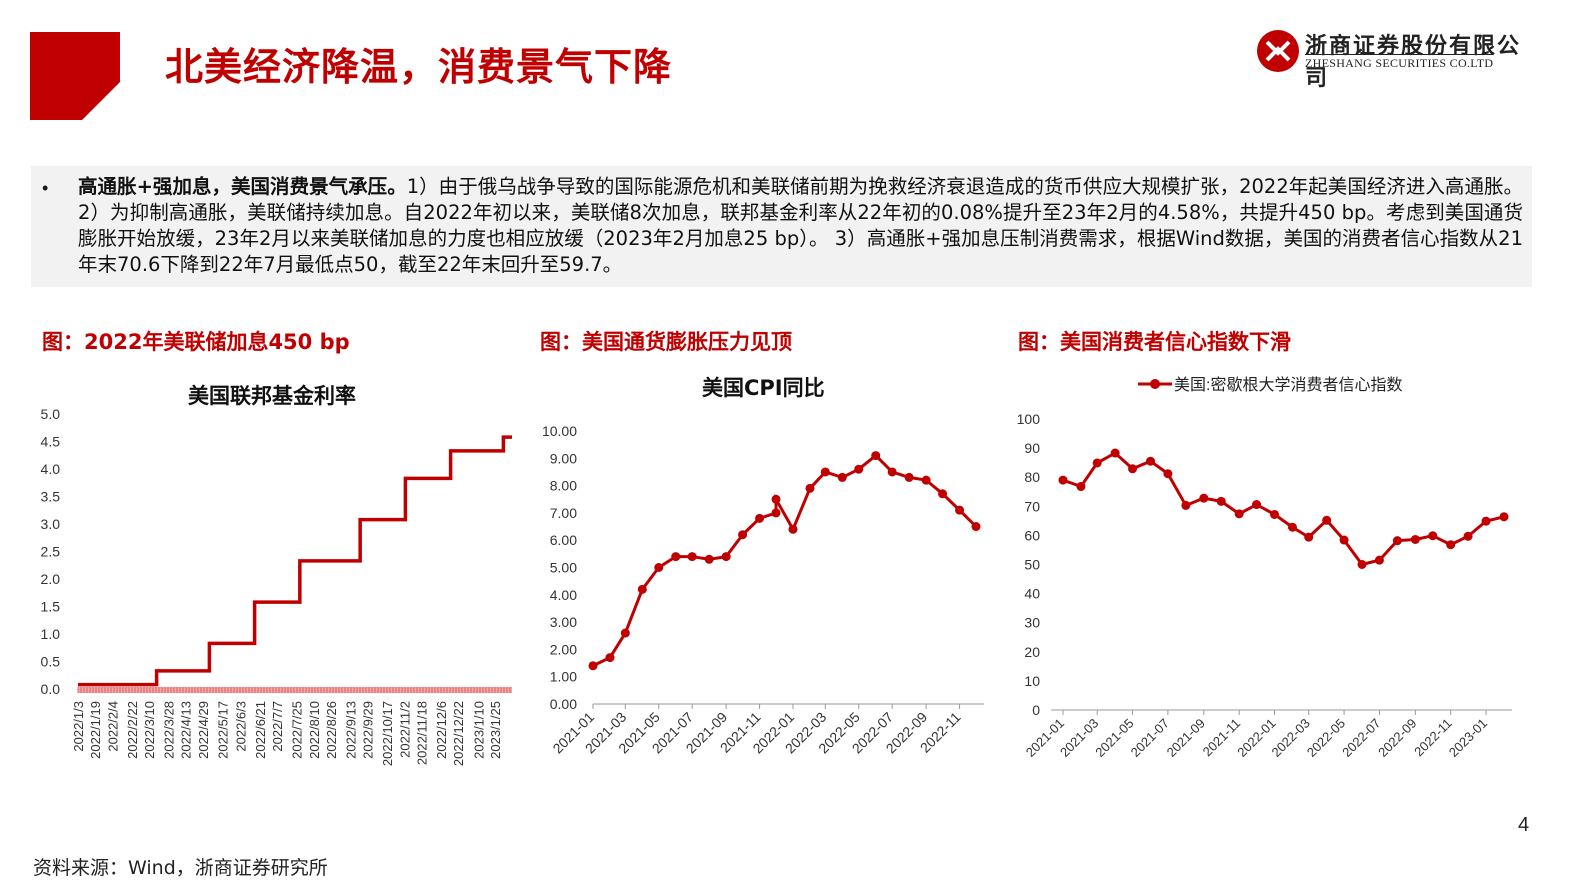  What do you see at coordinates (1186, 738) in the screenshot?
I see `x-tick-label: 2021-09` at bounding box center [1186, 738].